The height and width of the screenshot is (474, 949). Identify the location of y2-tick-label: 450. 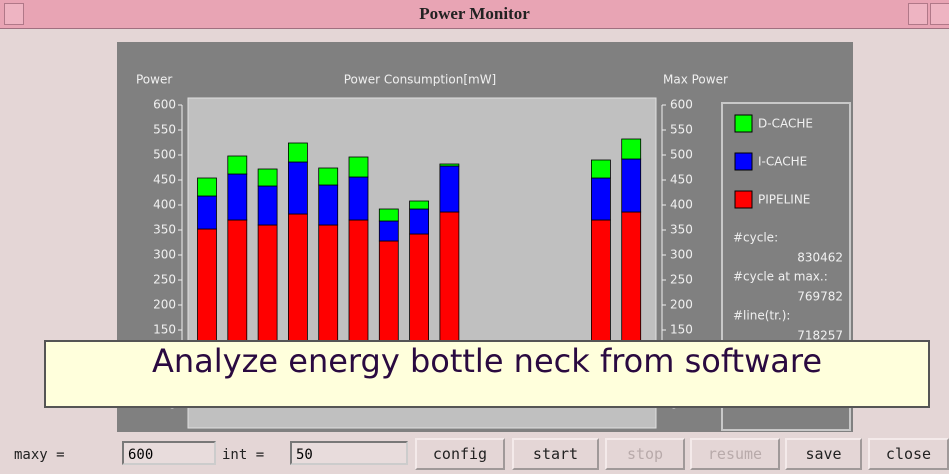
(681, 180).